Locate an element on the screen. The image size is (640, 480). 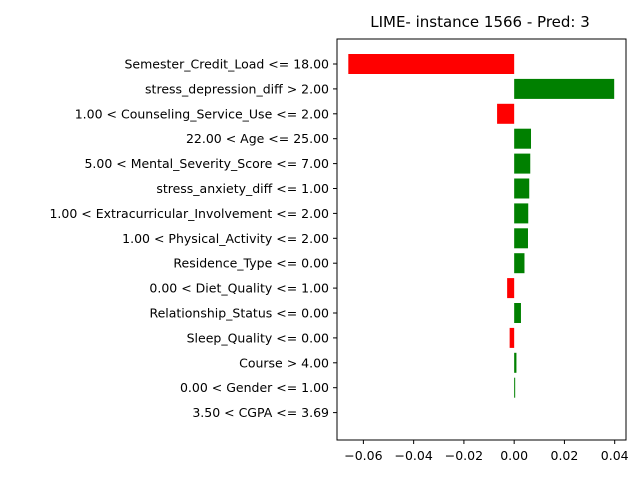
category-label-5: stress_anxiety_diff <= 1.00 is located at coordinates (242, 188).